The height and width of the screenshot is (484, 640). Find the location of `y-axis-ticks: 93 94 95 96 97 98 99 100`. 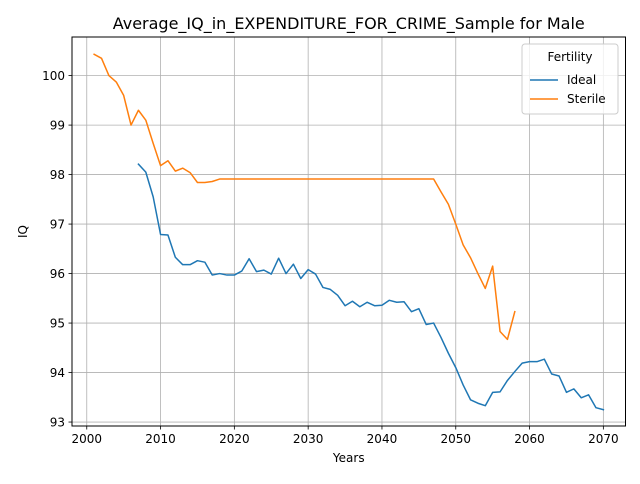

y-axis-ticks: 93 94 95 96 97 98 99 100 is located at coordinates (57, 249).